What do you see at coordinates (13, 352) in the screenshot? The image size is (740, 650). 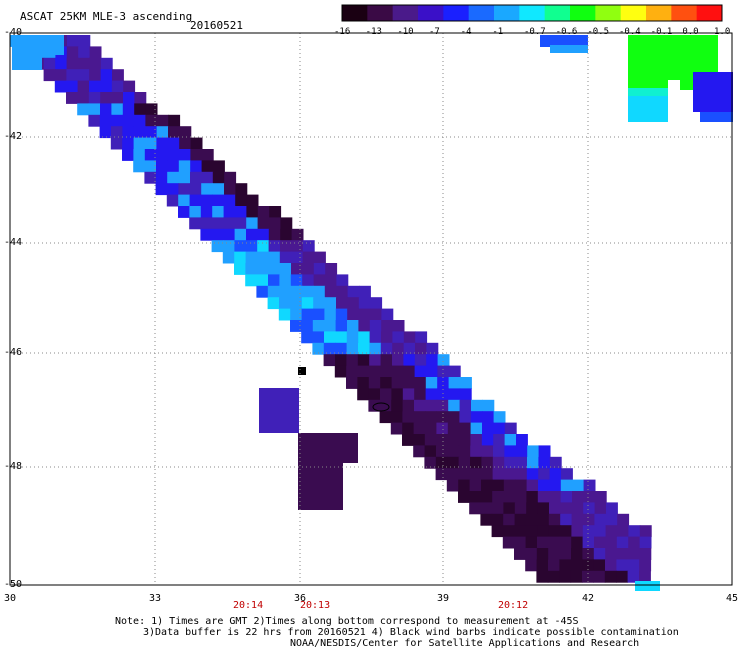 I see `y-tick-label: -46` at bounding box center [13, 352].